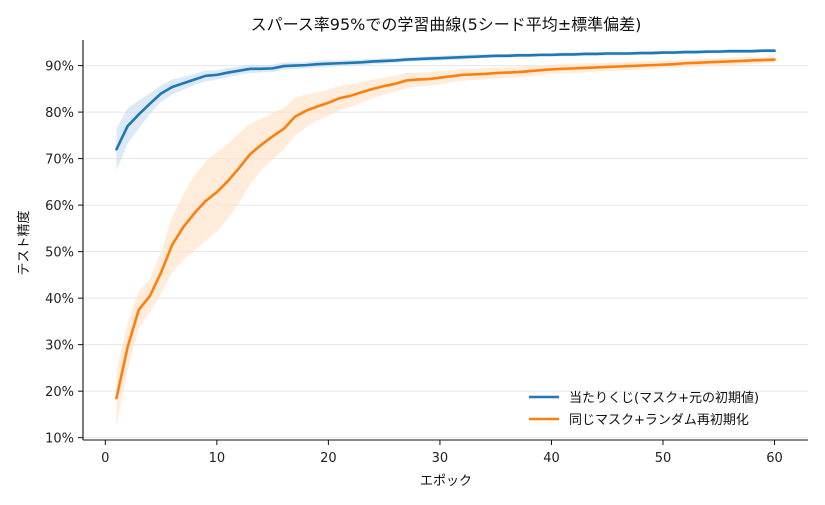 This screenshot has height=505, width=825. I want to click on x-tick-label-2: 20, so click(328, 458).